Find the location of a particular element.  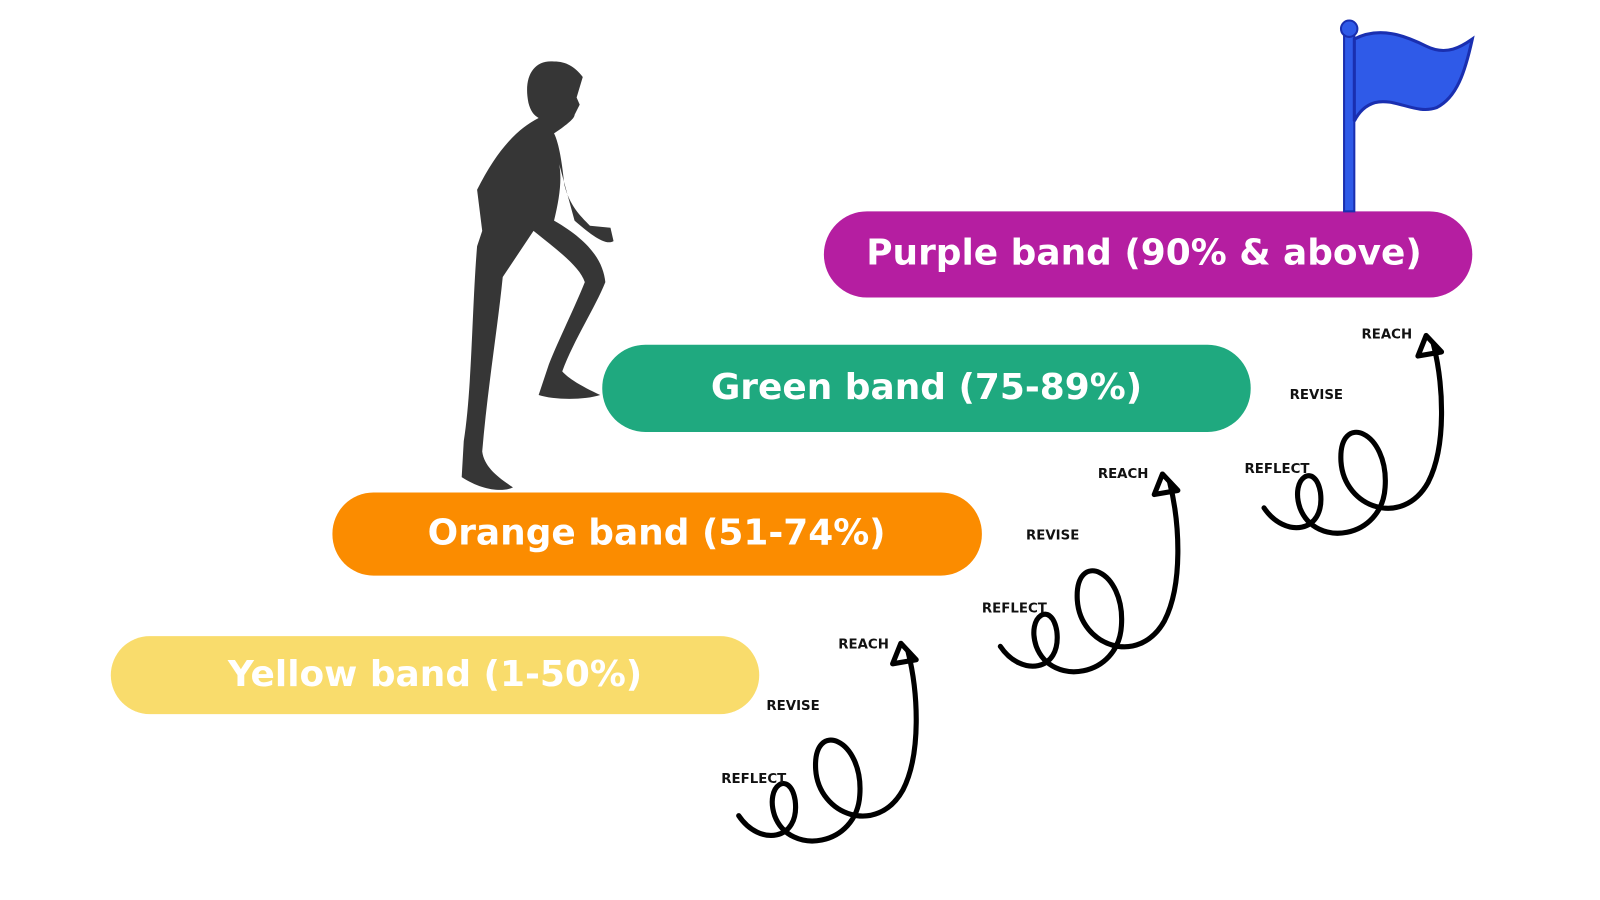

band-label: Yellow band (1-50%) is located at coordinates (434, 674).